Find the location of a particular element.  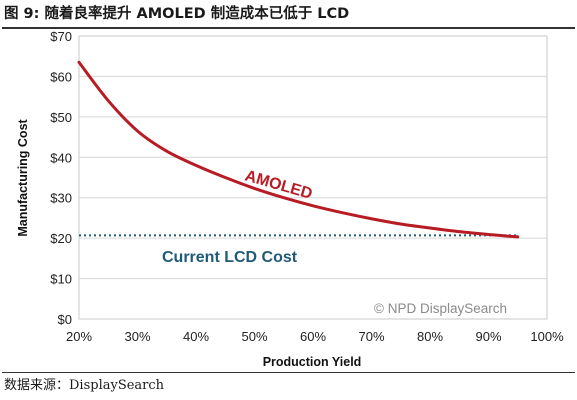

footer-rule is located at coordinates (288, 372).